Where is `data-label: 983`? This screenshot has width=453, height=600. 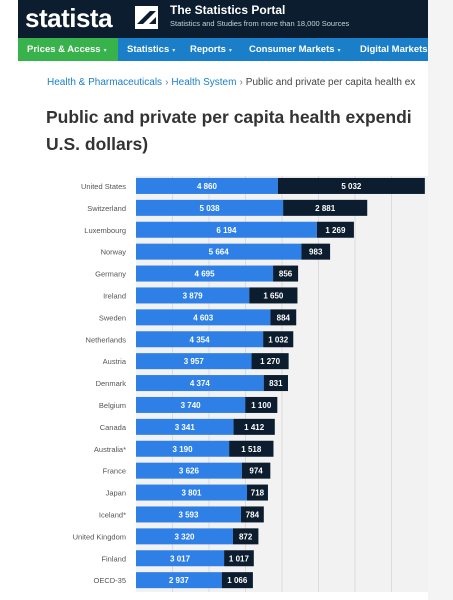 data-label: 983 is located at coordinates (316, 252).